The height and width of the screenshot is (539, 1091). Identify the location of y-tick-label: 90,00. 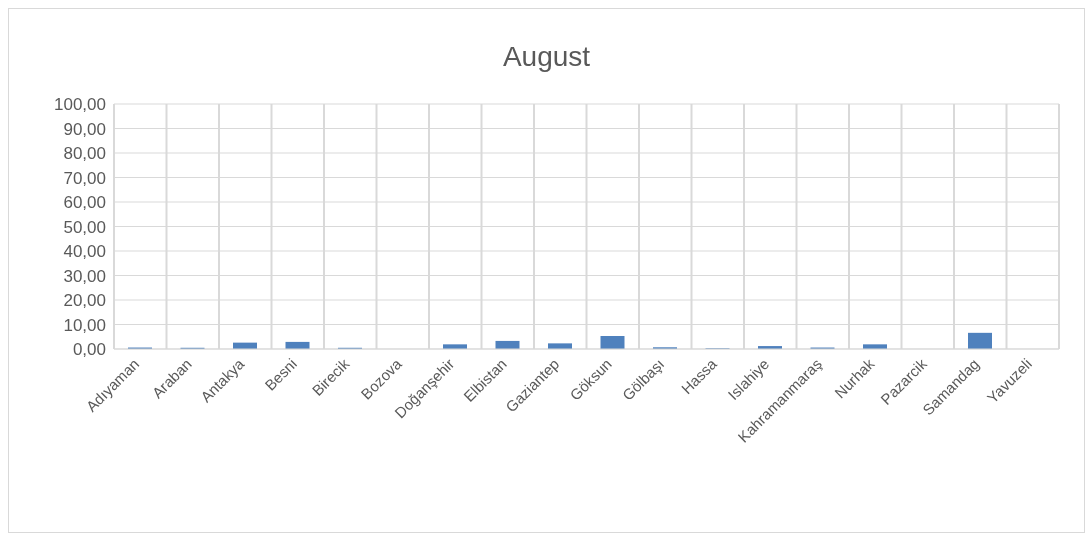
(84, 129).